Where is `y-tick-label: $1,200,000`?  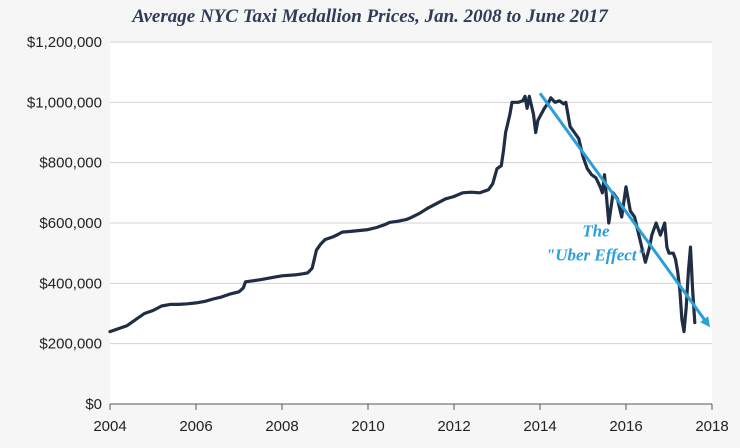 y-tick-label: $1,200,000 is located at coordinates (64, 42).